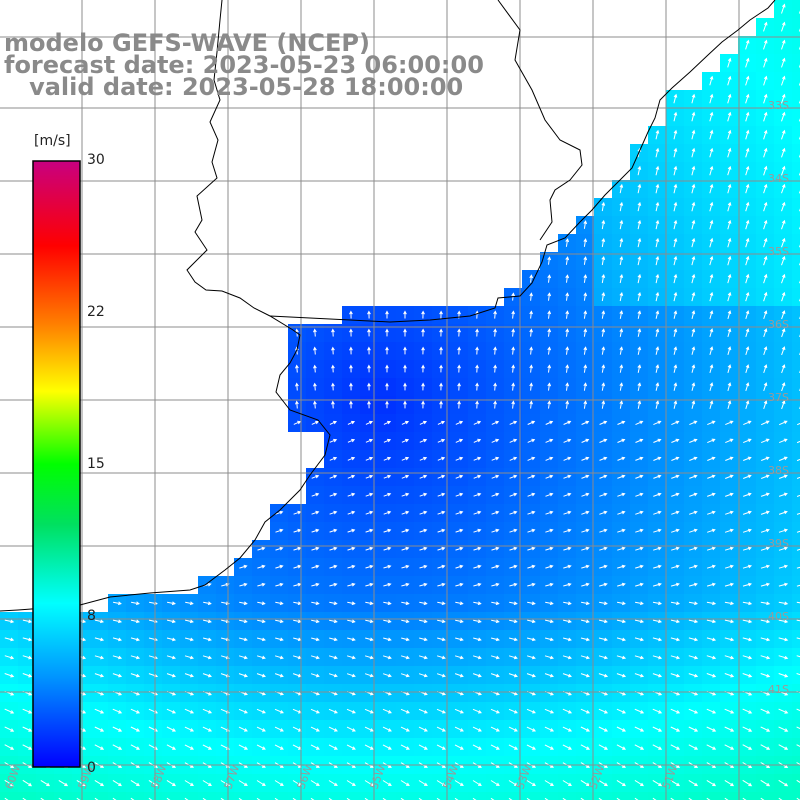 This screenshot has width=800, height=800. I want to click on colorbar-tick-15: 15, so click(96, 464).